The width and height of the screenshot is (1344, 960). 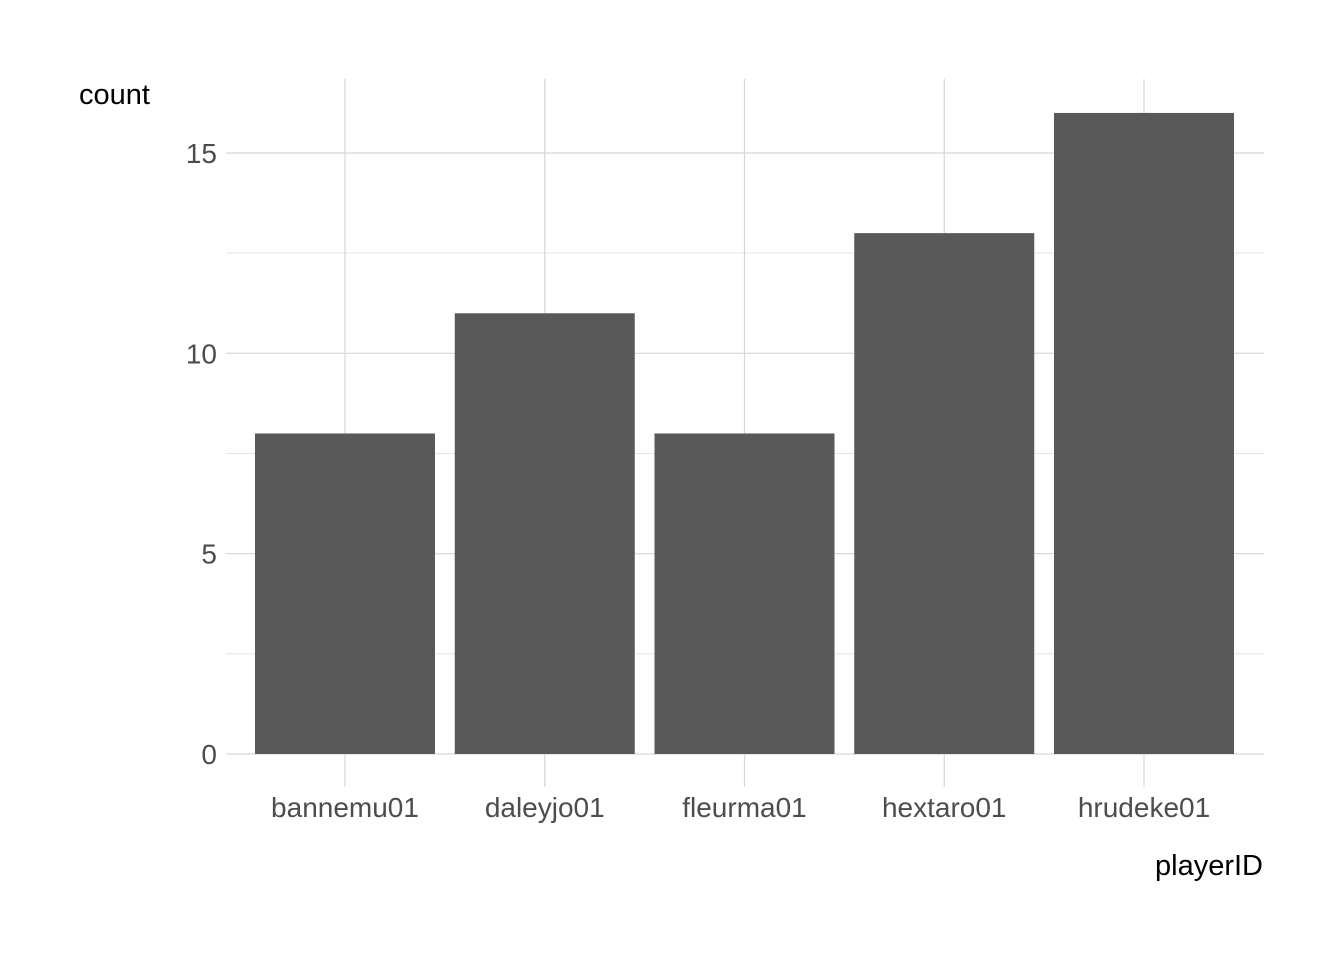 I want to click on y-axis-title: count, so click(x=114, y=95).